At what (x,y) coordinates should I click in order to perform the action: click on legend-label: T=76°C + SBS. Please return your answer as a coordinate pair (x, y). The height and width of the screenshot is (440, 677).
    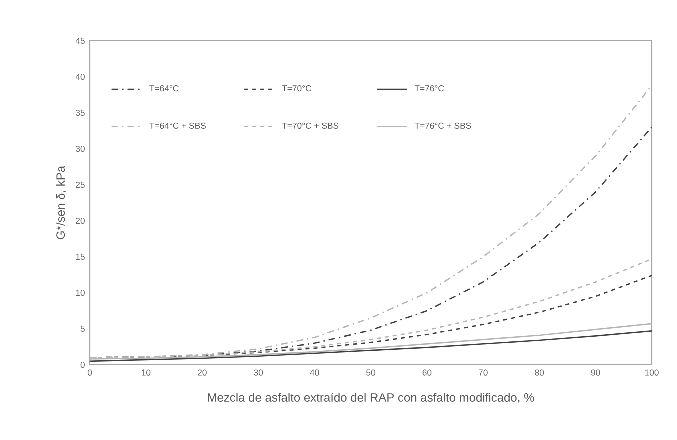
    Looking at the image, I should click on (443, 125).